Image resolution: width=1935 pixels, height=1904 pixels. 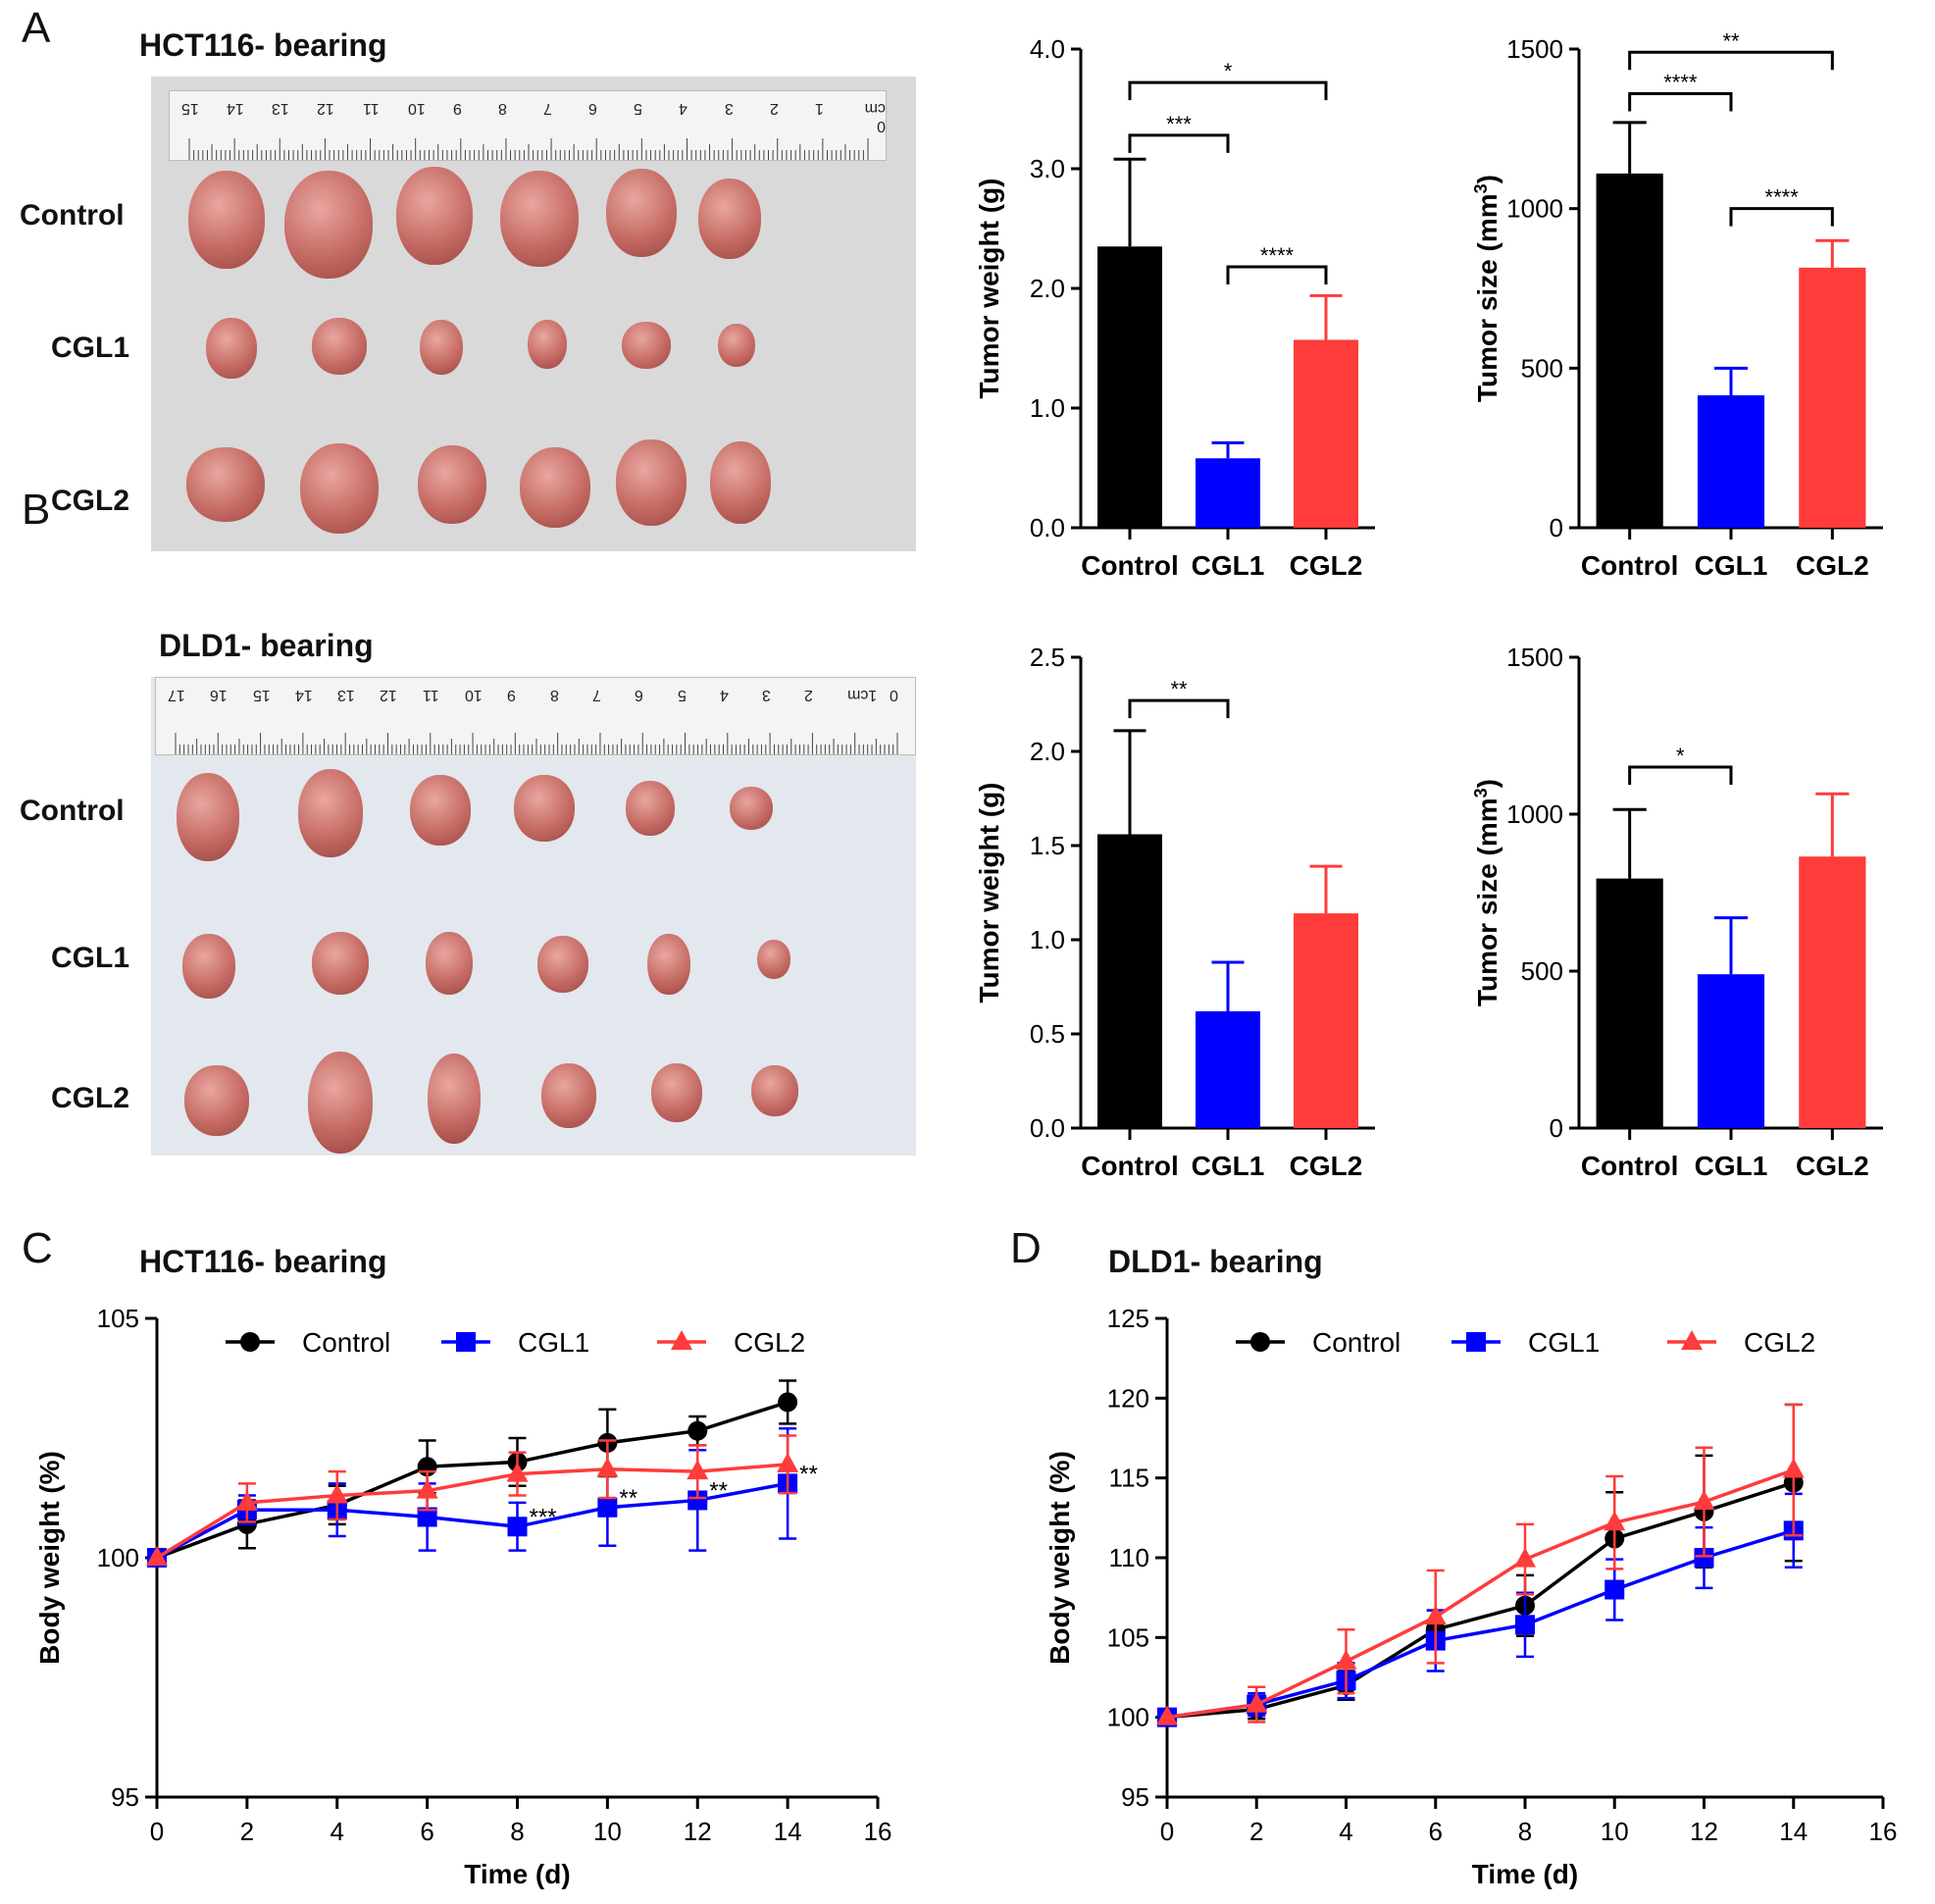 What do you see at coordinates (1741, 1342) in the screenshot?
I see `legend-item-cgl2: CGL2` at bounding box center [1741, 1342].